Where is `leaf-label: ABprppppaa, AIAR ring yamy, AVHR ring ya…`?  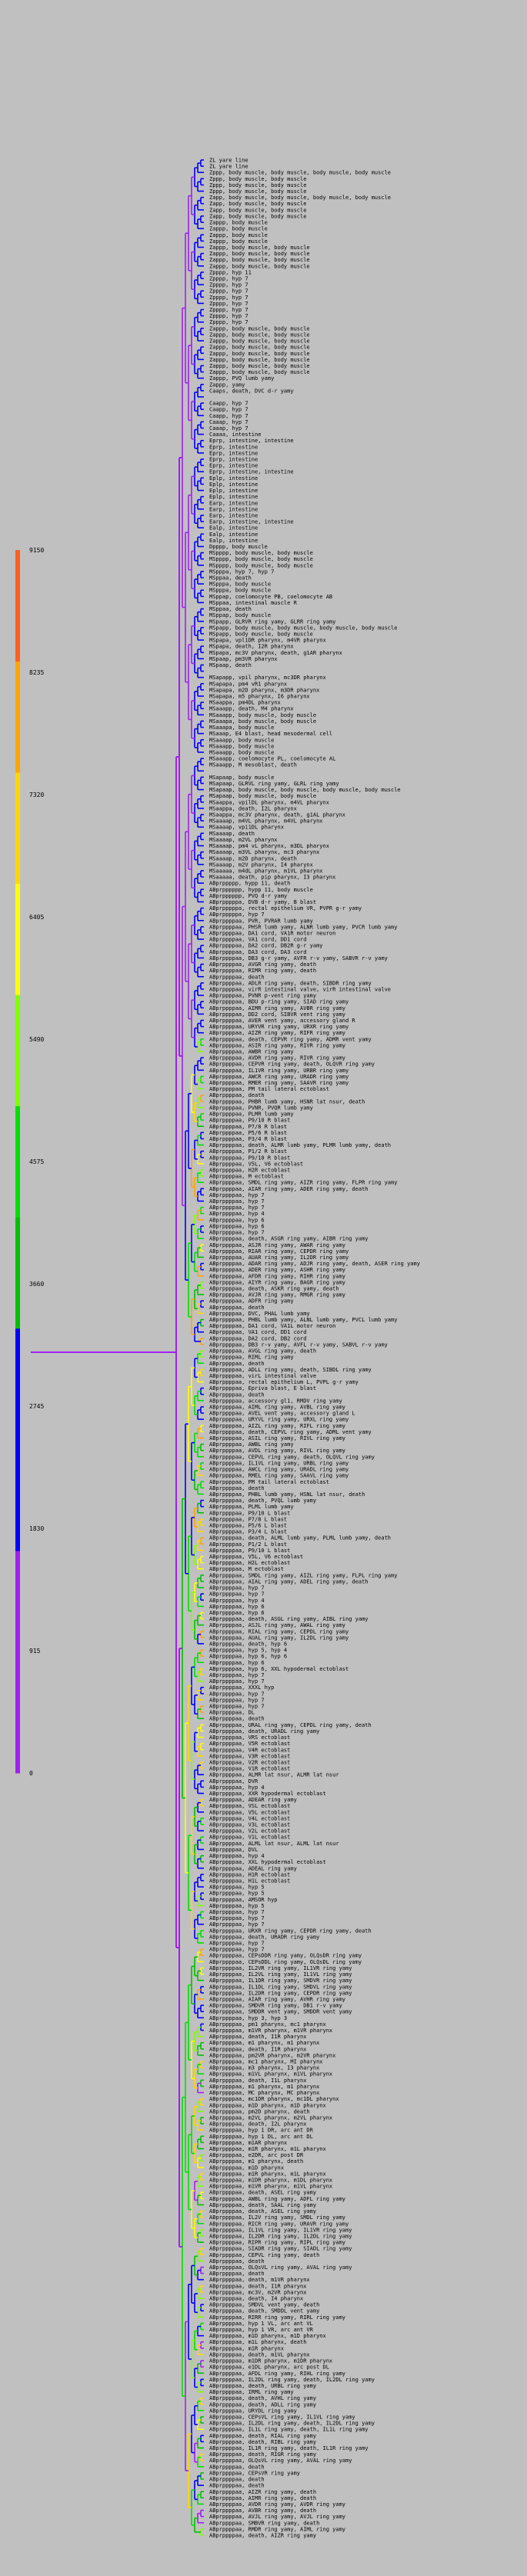
leaf-label: ABprppppaa, AIAR ring yamy, AVHR ring ya… is located at coordinates (277, 1999).